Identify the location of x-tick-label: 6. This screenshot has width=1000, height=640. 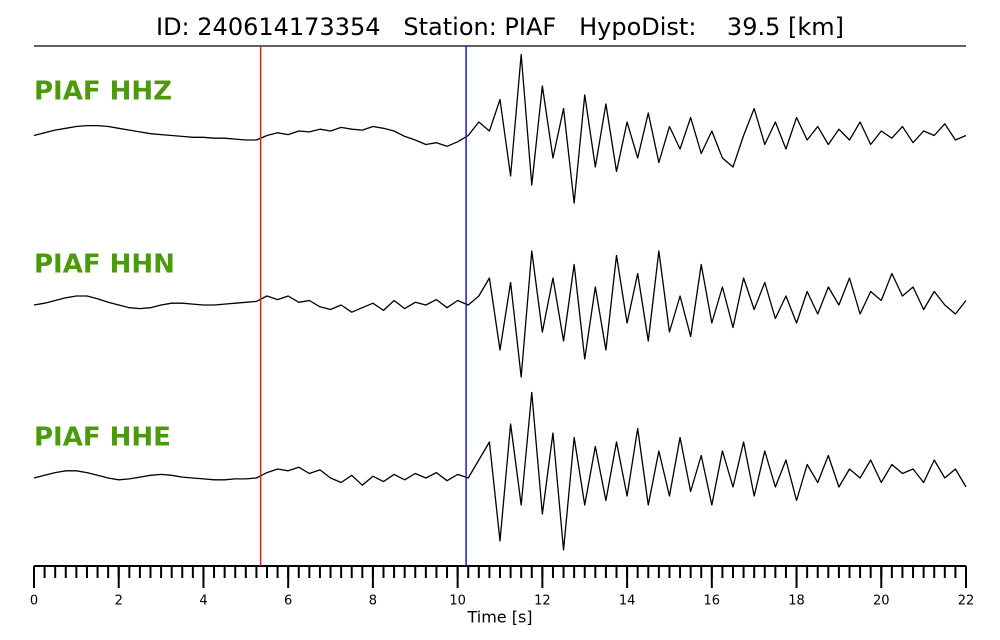
(288, 601).